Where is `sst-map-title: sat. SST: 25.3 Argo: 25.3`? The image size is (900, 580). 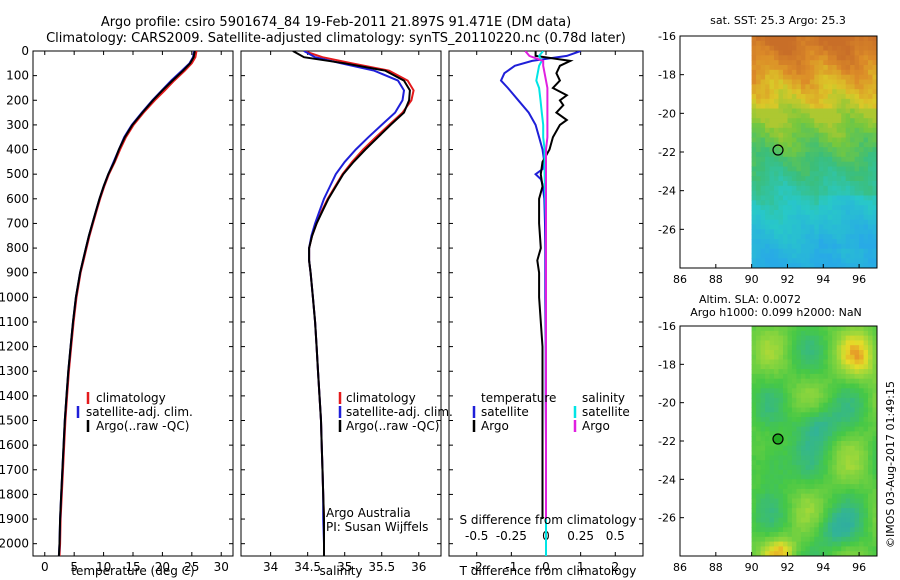
sst-map-title: sat. SST: 25.3 Argo: 25.3 is located at coordinates (778, 20).